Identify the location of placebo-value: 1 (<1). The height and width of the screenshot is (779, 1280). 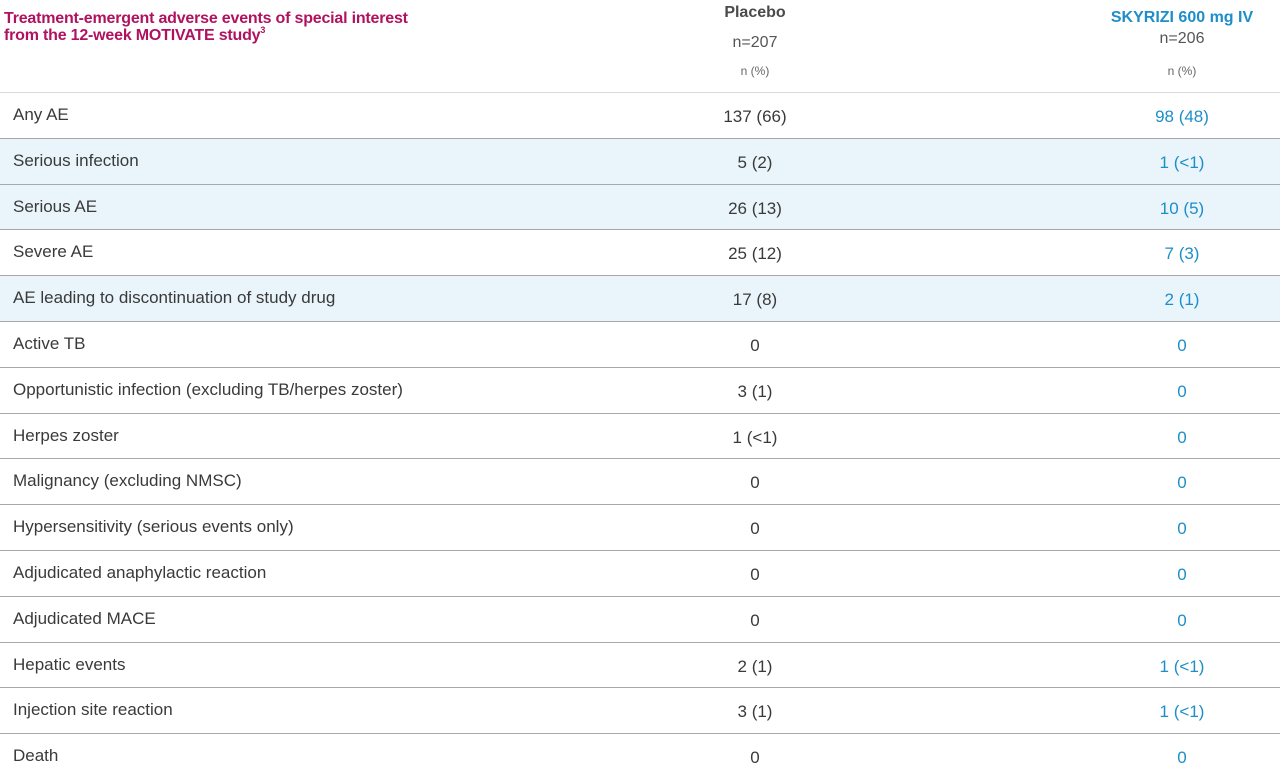
(755, 437).